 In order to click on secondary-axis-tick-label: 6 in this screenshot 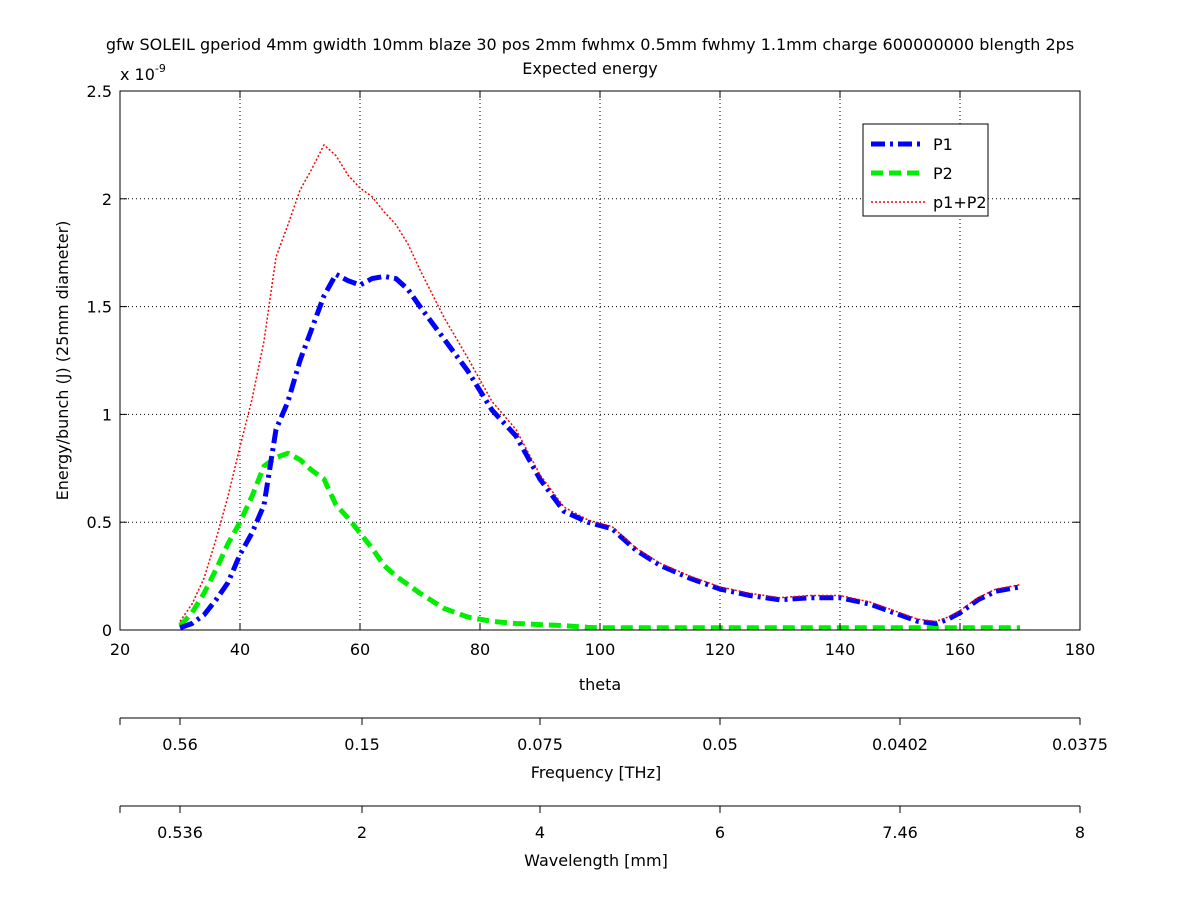, I will do `click(720, 832)`.